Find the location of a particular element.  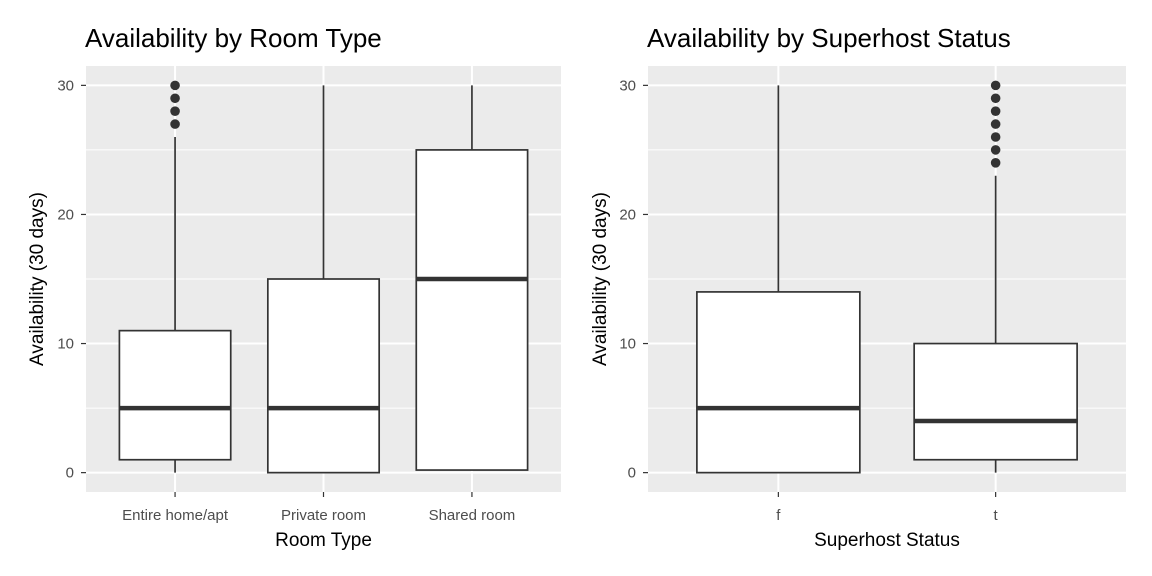

x-axis-title: Superhost Status is located at coordinates (887, 540).